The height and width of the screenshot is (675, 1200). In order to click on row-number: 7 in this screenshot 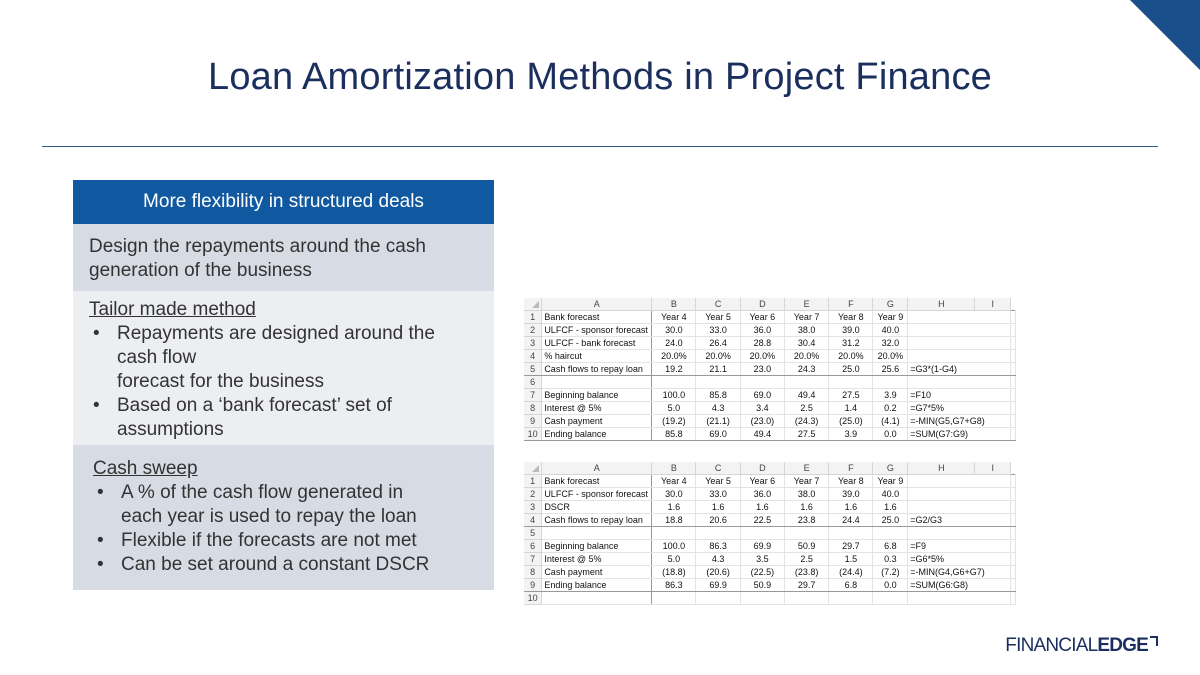, I will do `click(533, 395)`.